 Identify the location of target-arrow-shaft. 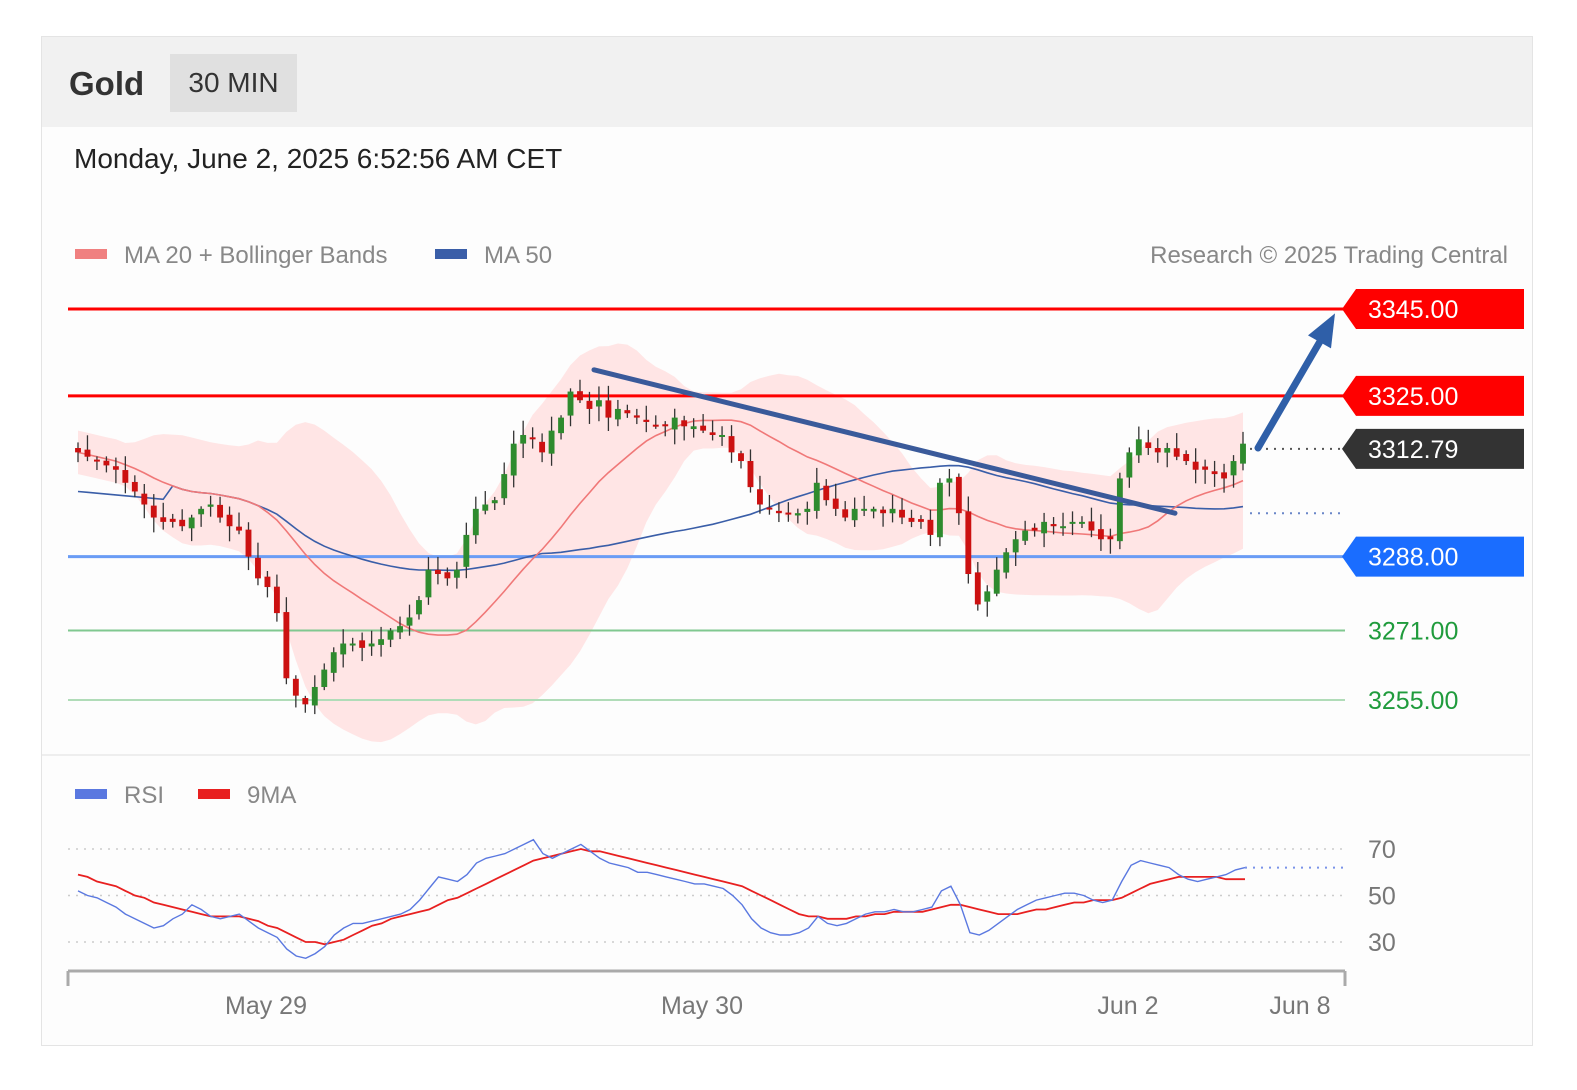
(1292, 388).